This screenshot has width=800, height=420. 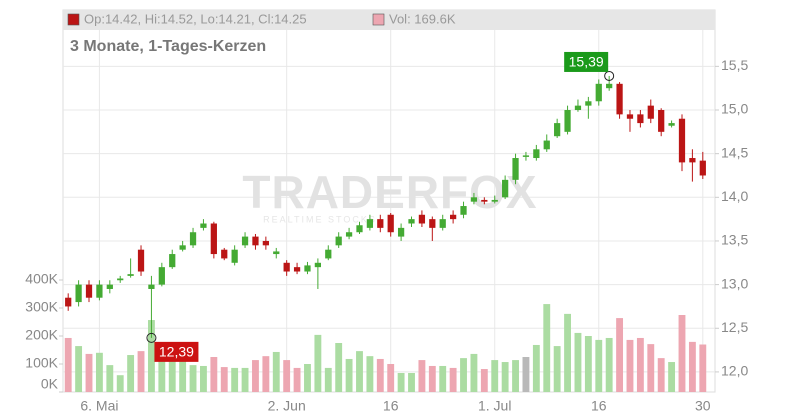 What do you see at coordinates (378, 19) in the screenshot?
I see `volume-legend-swatch` at bounding box center [378, 19].